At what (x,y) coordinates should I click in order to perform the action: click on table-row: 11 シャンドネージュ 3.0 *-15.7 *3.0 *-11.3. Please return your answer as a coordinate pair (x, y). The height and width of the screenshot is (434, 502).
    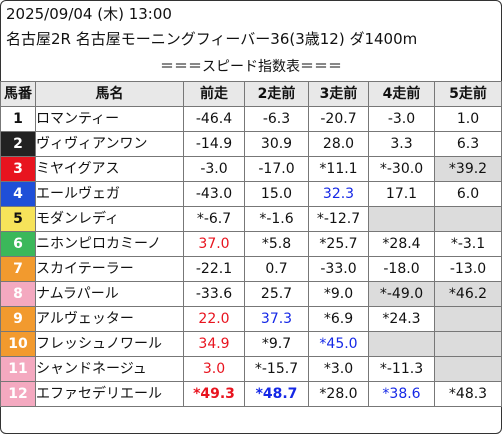
    Looking at the image, I should click on (251, 369).